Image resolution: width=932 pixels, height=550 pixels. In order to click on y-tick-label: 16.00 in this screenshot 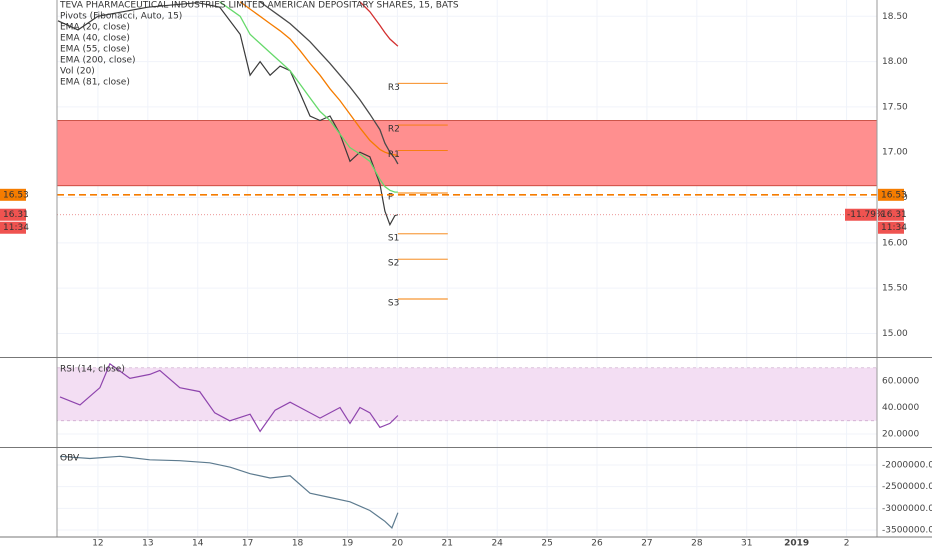, I will do `click(895, 243)`.